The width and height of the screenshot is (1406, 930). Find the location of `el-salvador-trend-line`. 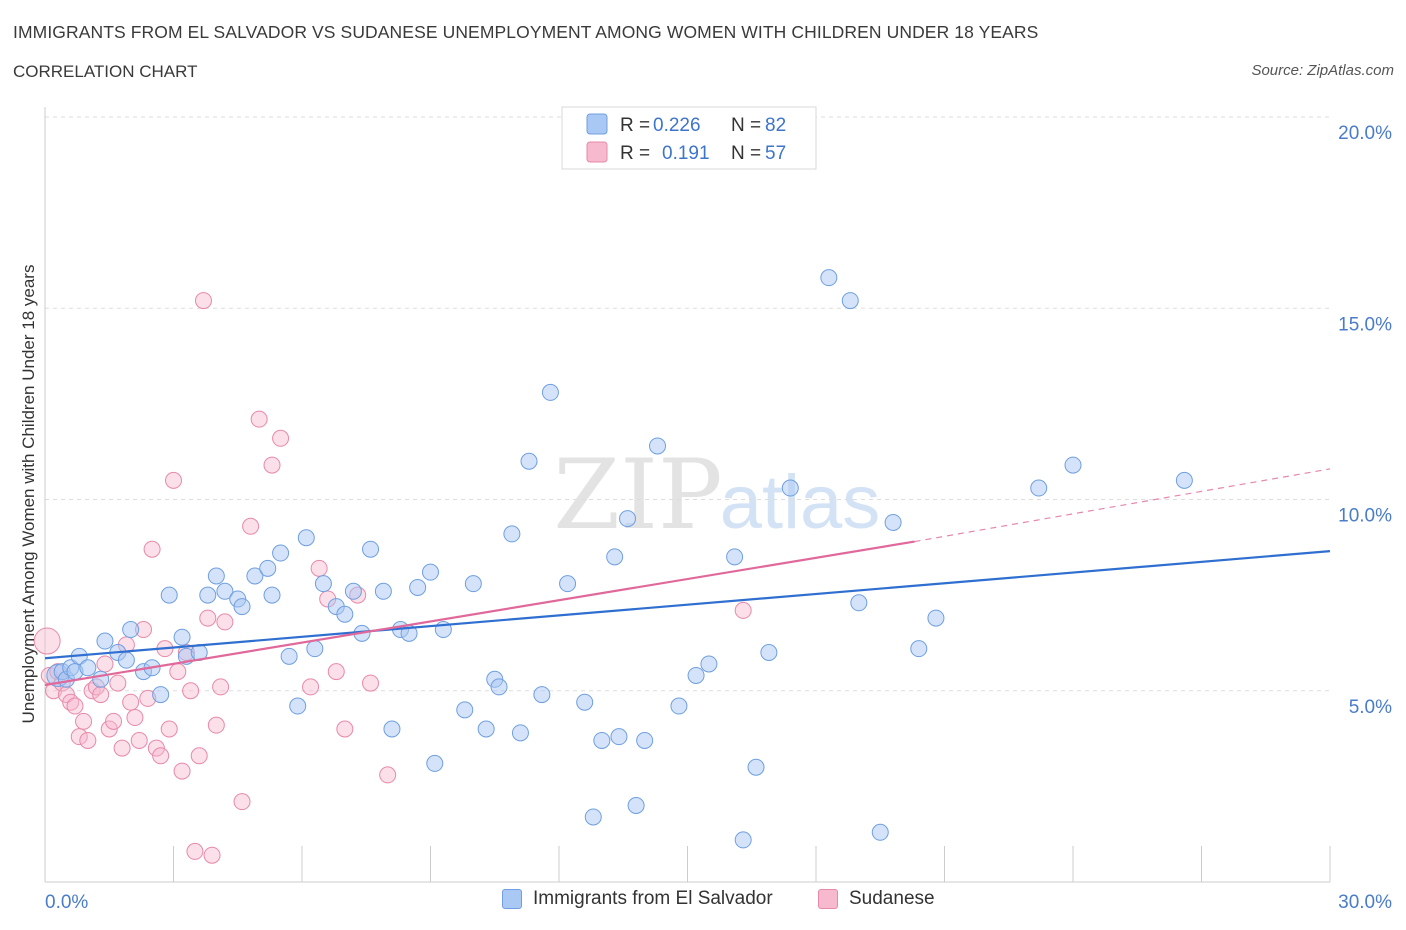

el-salvador-trend-line is located at coordinates (687, 605).